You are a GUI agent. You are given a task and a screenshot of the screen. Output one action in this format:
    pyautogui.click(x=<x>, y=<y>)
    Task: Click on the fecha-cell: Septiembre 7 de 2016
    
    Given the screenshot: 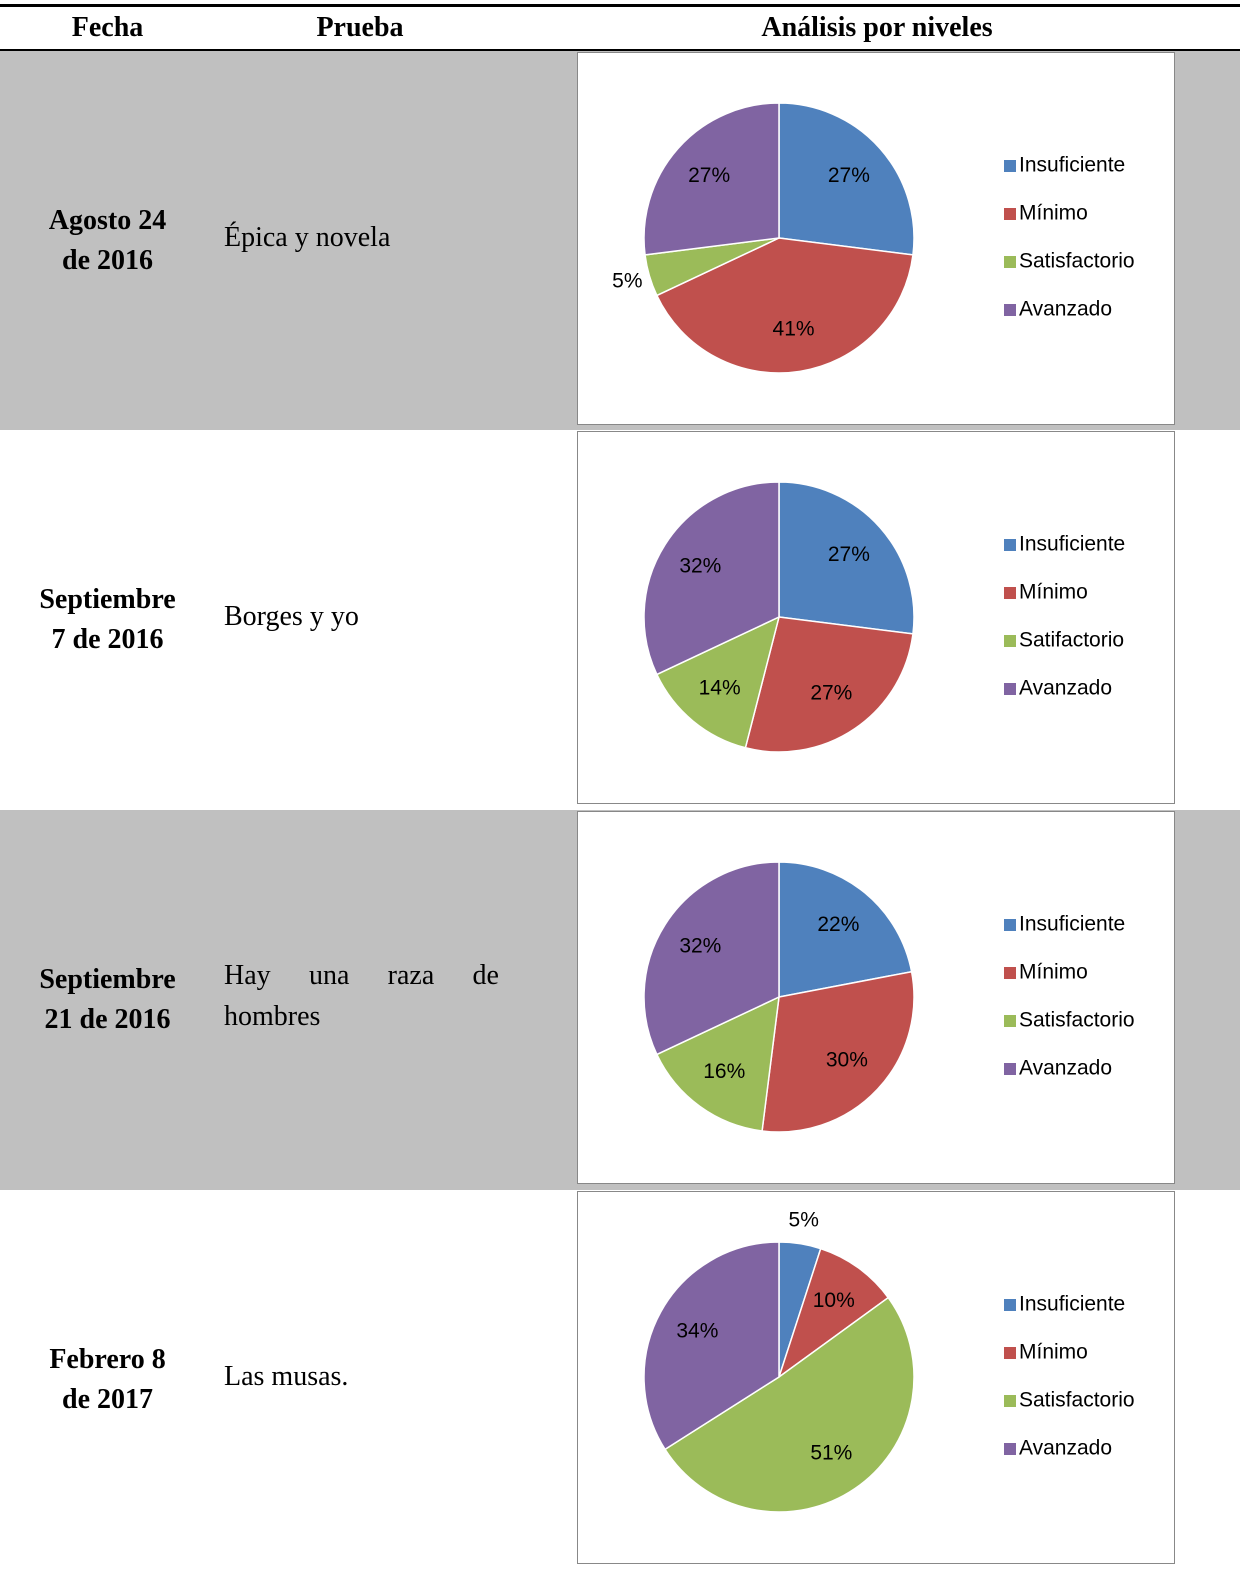 What is the action you would take?
    pyautogui.click(x=107, y=620)
    